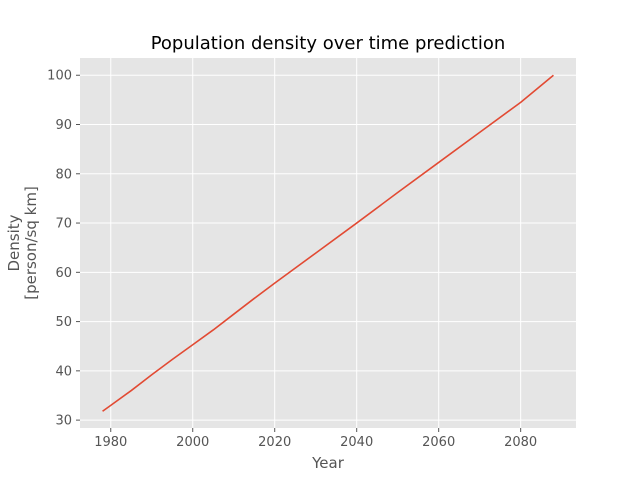  What do you see at coordinates (63, 249) in the screenshot?
I see `y-axis-ticks: 30 40 50 60 70 80 90 100` at bounding box center [63, 249].